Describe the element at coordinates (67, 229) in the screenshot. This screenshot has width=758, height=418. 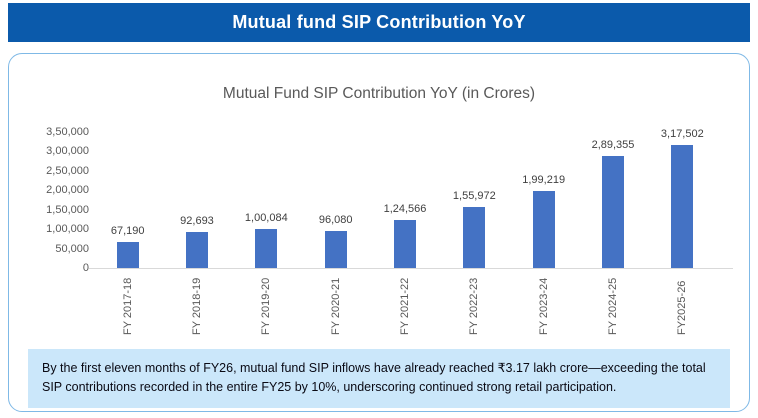
I see `y-tick-label: 1,00,000` at that location.